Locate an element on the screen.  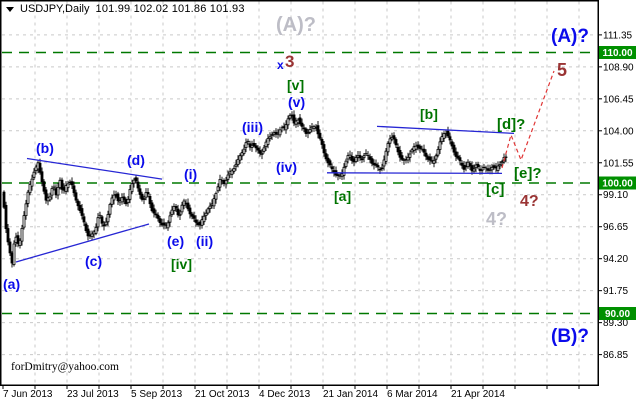
wave-label: [a] is located at coordinates (342, 196).